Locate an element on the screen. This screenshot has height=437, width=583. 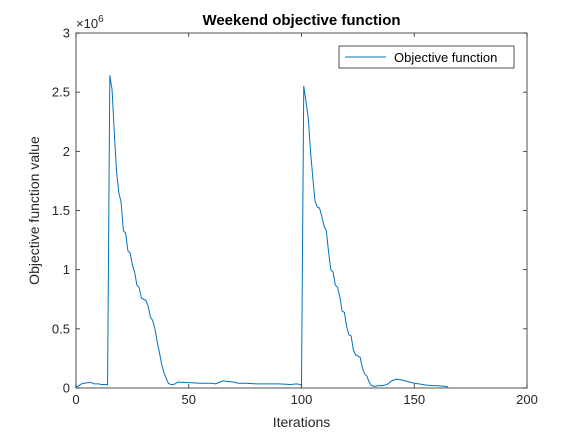
x-tick-label: 0 is located at coordinates (75, 399).